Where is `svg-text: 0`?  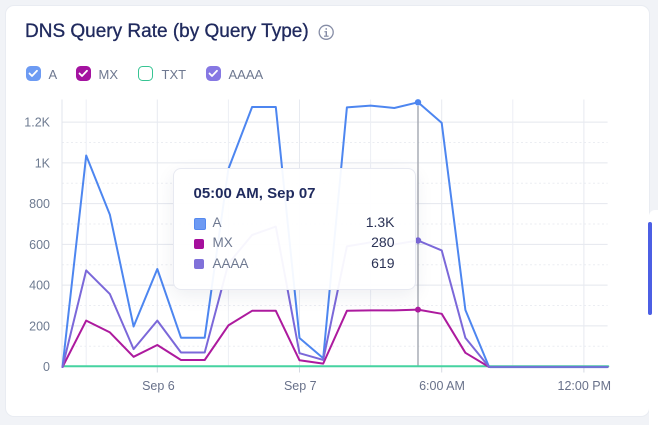 svg-text: 0 is located at coordinates (46, 367).